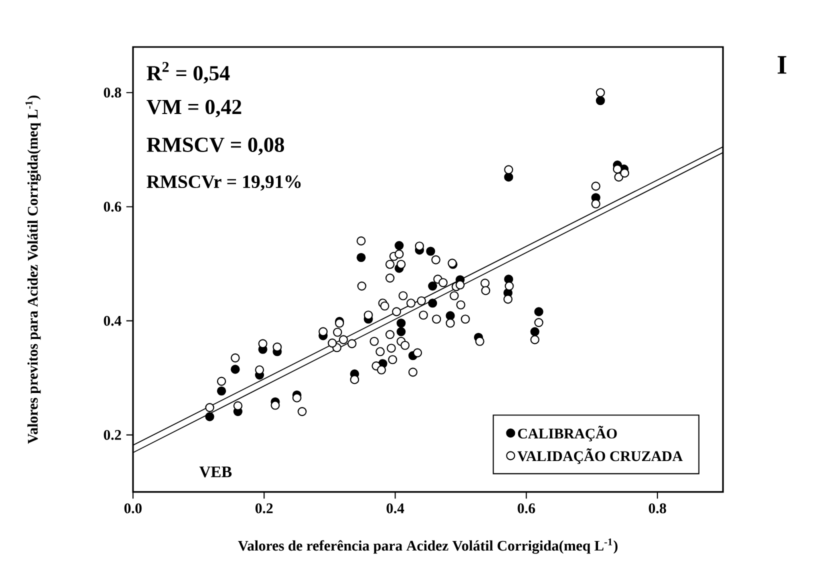 This screenshot has height=577, width=823. Describe the element at coordinates (33, 270) in the screenshot. I see `y-axis-title: Valores previtos para Acidez Volátil Corrigida(meq L$^{-1}$)` at that location.